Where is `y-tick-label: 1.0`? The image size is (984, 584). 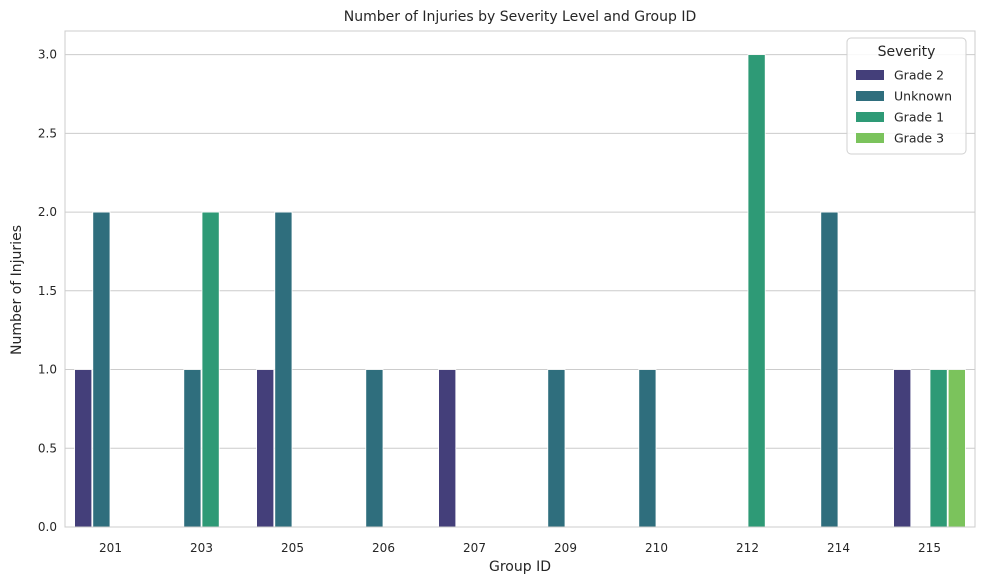 y-tick-label: 1.0 is located at coordinates (47, 370).